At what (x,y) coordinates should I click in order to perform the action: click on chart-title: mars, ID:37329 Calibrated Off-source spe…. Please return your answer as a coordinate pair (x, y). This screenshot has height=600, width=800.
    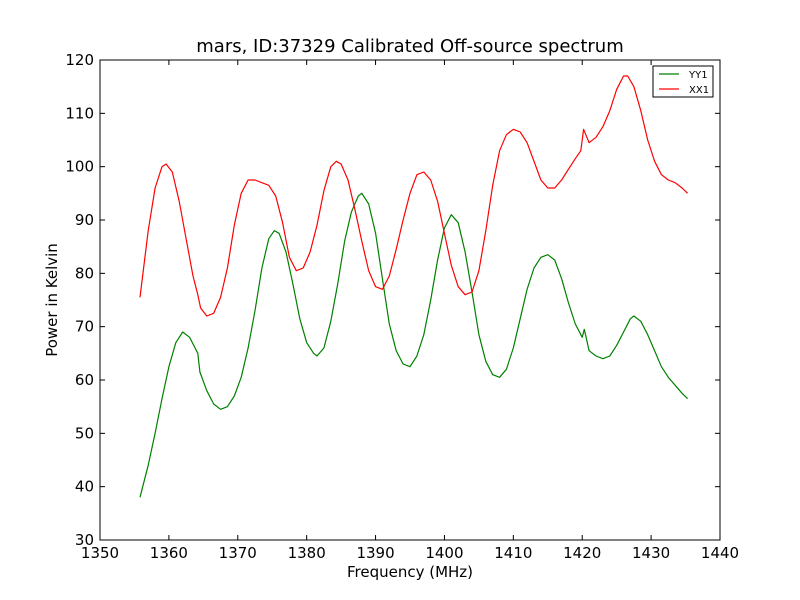
    Looking at the image, I should click on (409, 46).